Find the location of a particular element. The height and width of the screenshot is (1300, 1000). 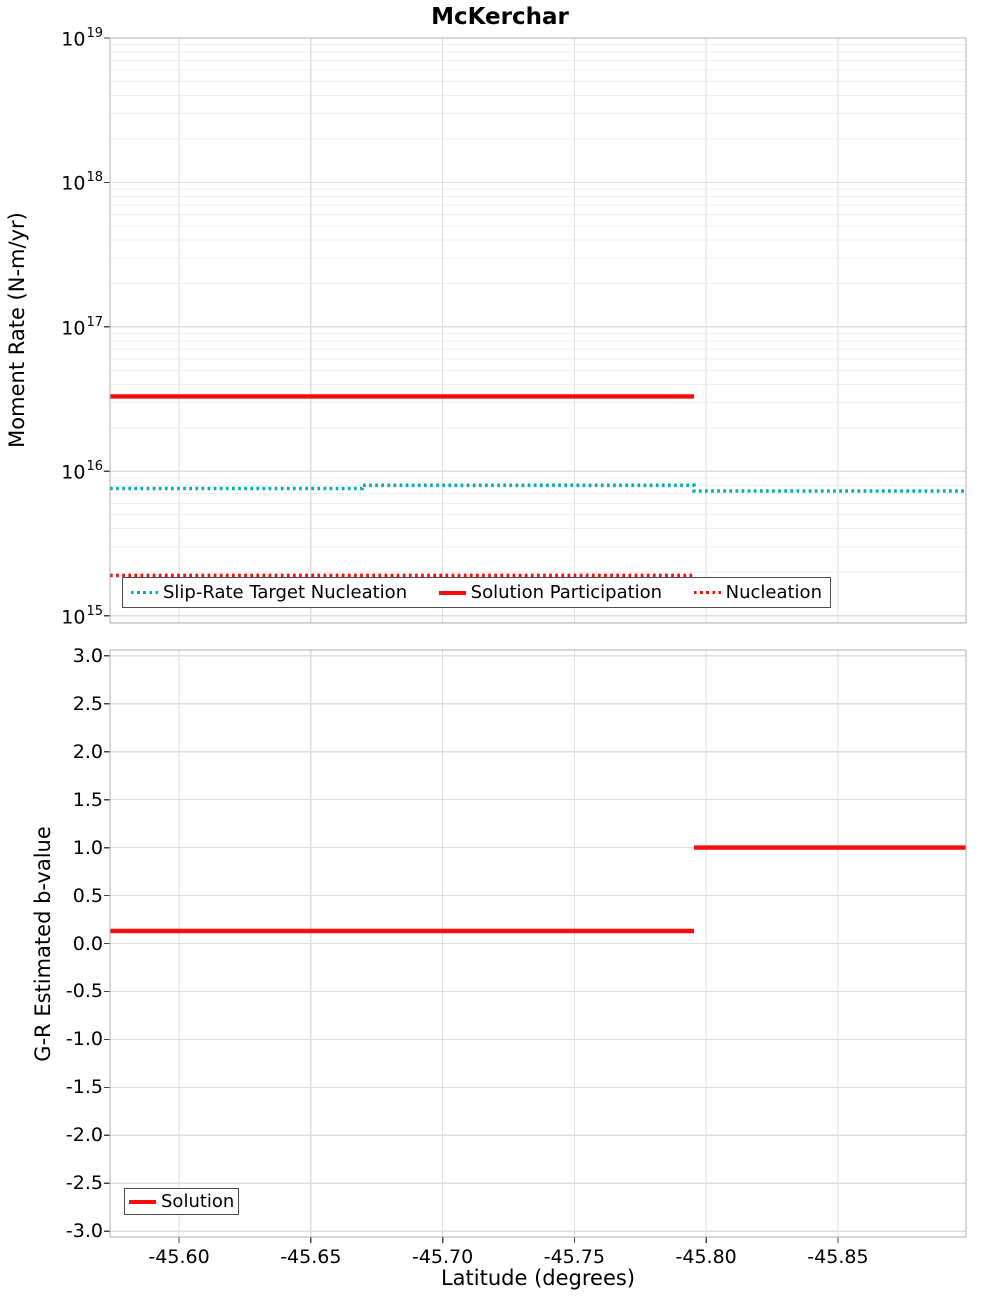

legend-item-slip-rate-target-nucleation: Slip-Rate Target Nucleation is located at coordinates (269, 592).